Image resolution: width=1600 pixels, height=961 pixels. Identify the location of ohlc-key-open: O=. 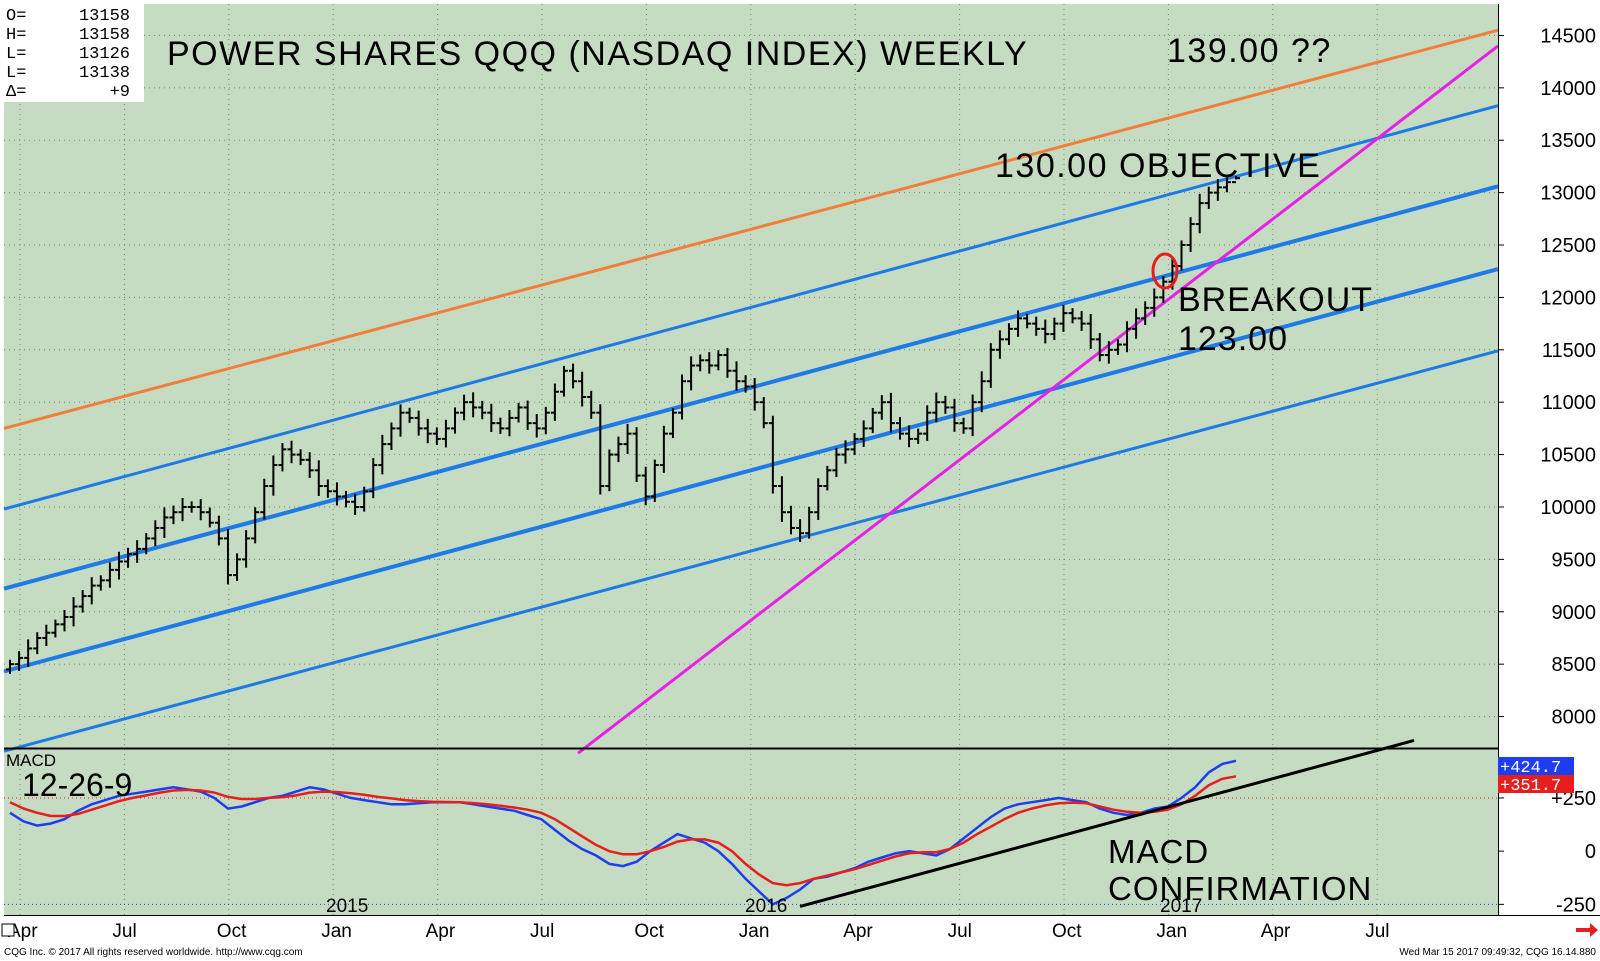
(16, 16).